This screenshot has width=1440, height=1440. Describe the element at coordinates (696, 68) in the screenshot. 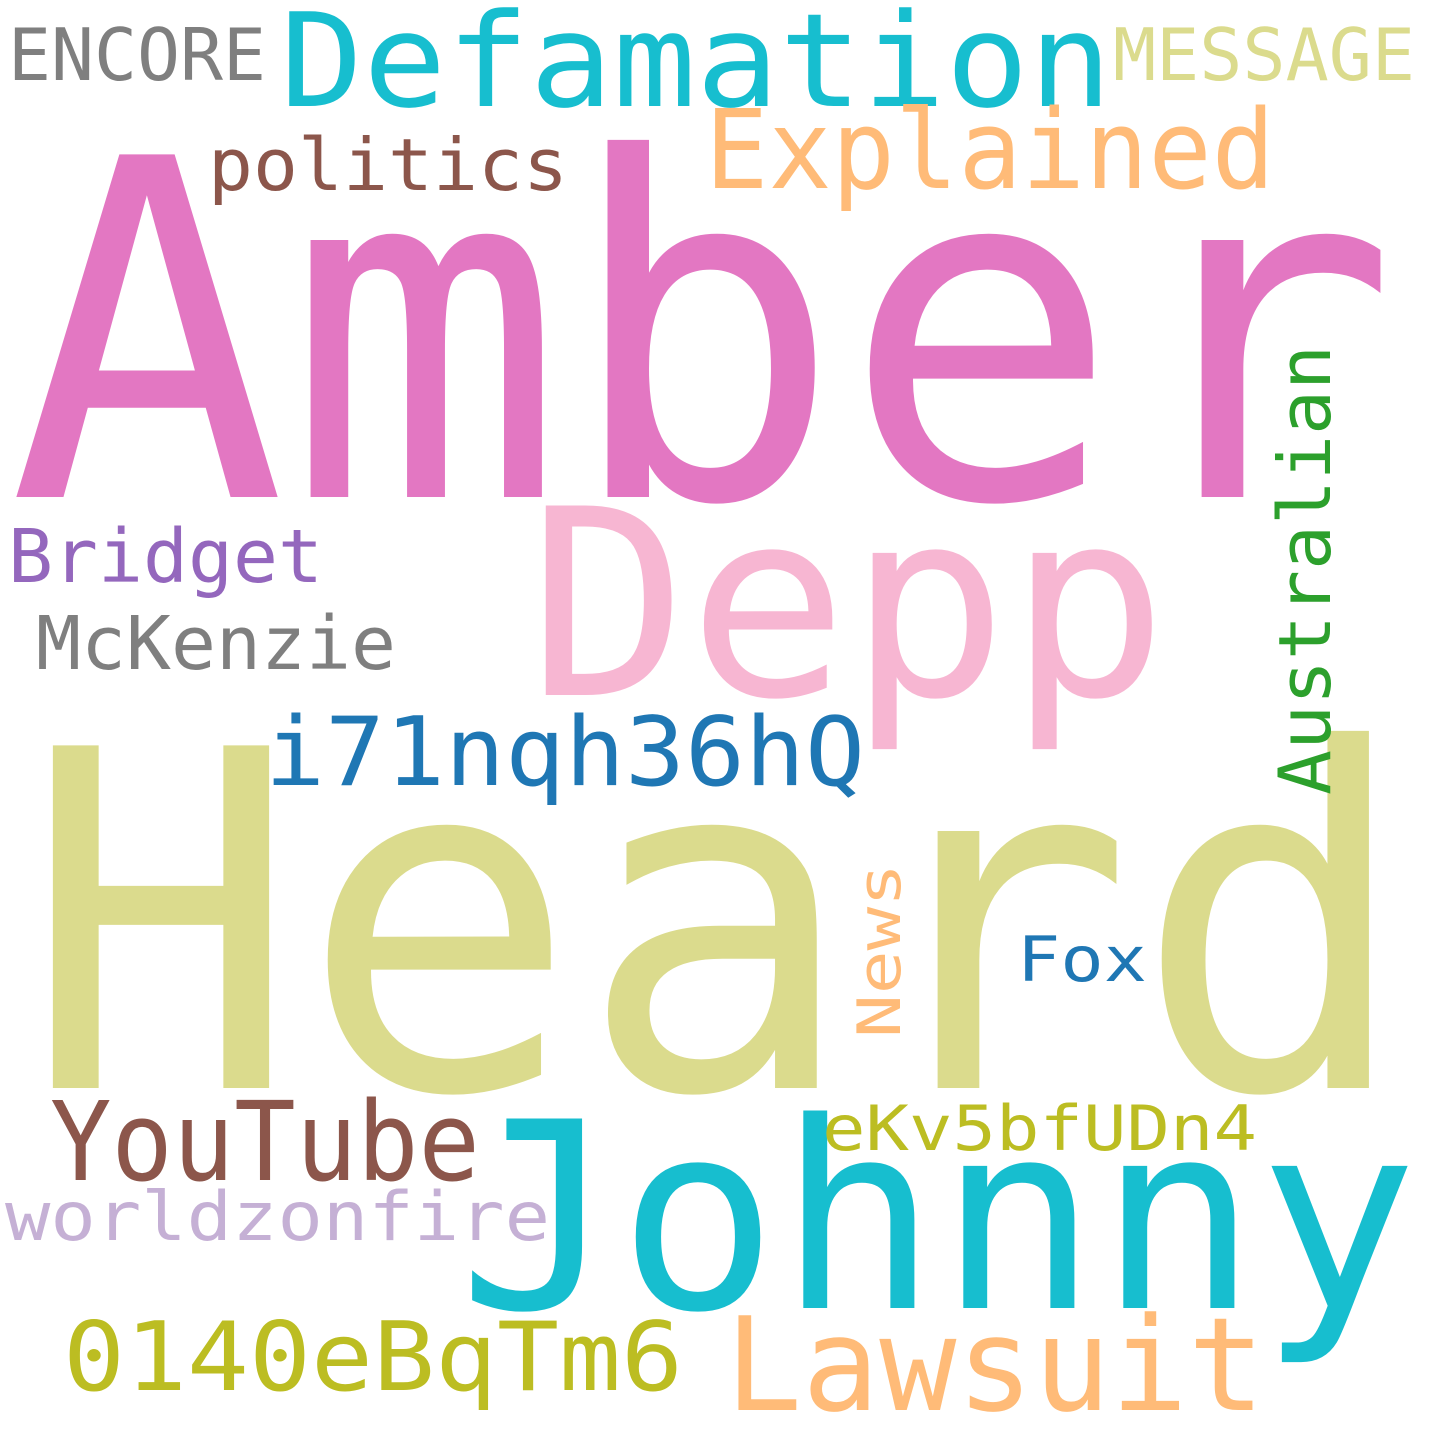

I see `word-defamation: Defamation` at that location.